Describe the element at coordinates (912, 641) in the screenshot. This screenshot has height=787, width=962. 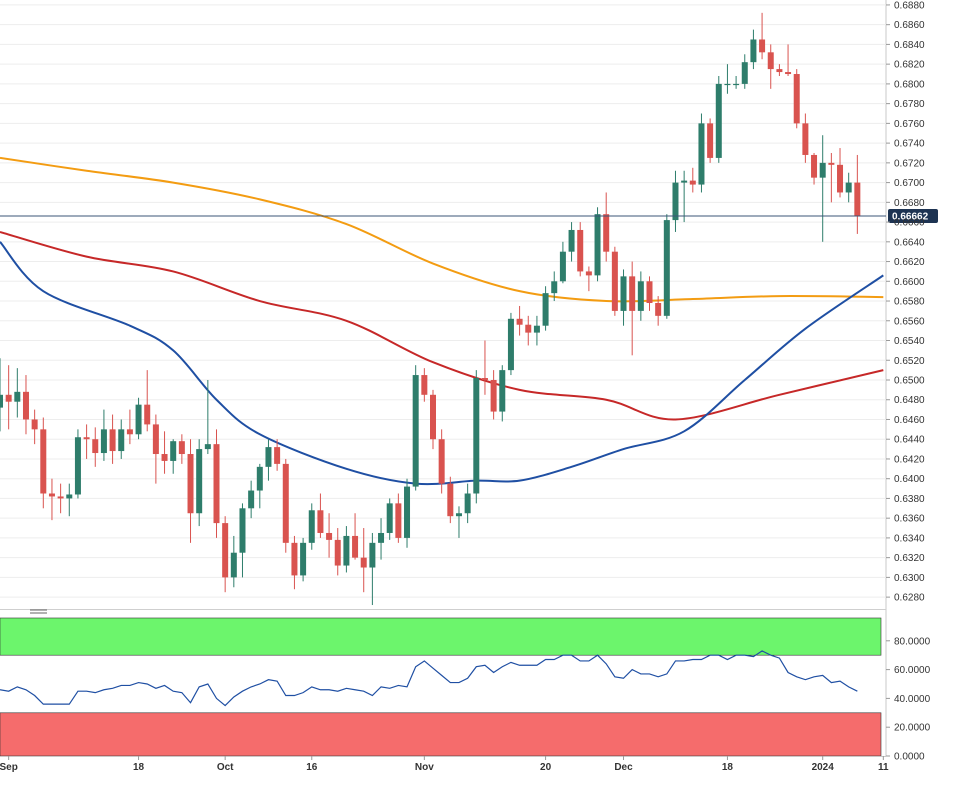
I see `osc-tick-label: 80.0000` at that location.